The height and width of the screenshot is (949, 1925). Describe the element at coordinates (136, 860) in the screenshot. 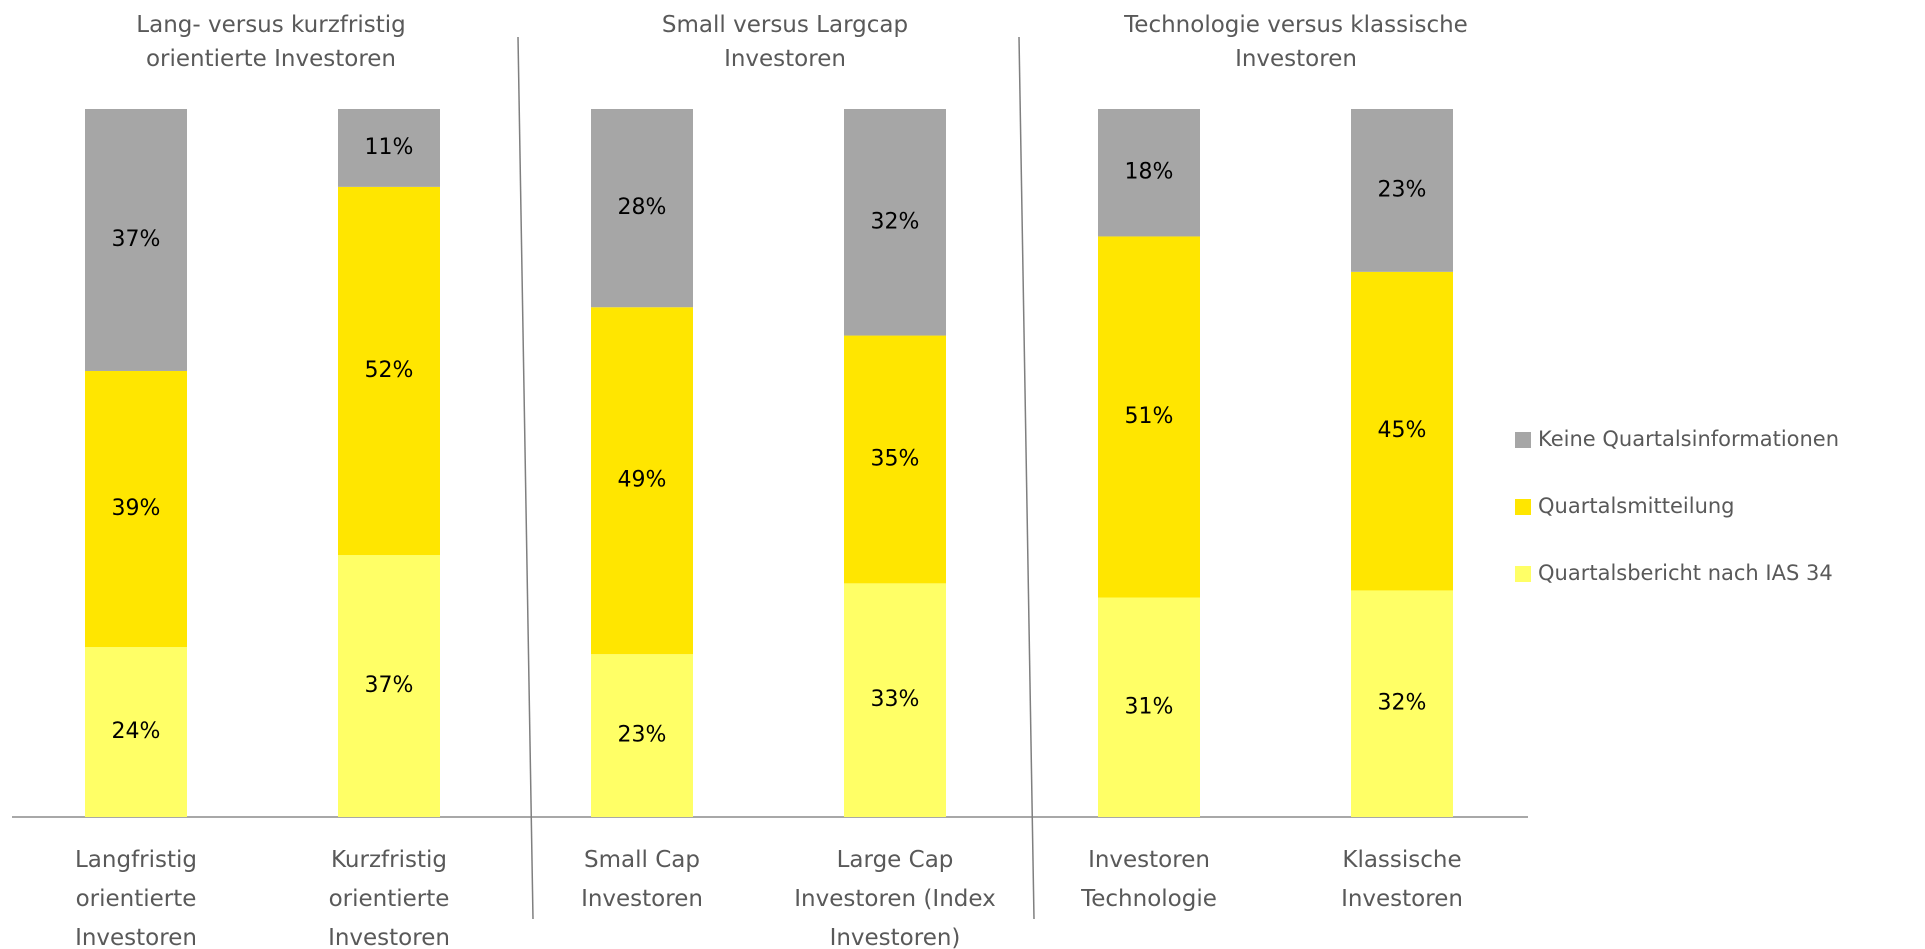

I see `x-tick-label-line: Langfristig` at that location.